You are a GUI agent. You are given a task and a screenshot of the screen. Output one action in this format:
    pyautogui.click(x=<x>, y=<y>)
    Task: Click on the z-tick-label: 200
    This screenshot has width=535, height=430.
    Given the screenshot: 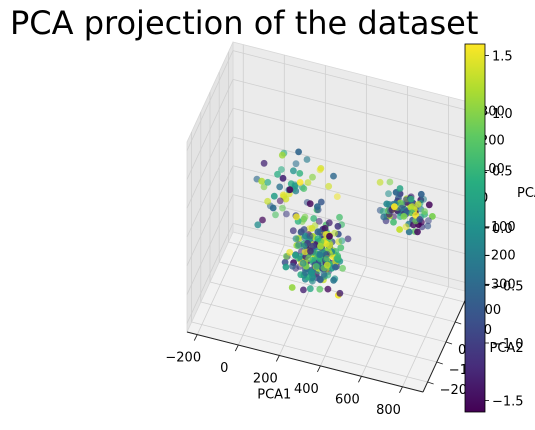 What is the action you would take?
    pyautogui.click(x=492, y=140)
    